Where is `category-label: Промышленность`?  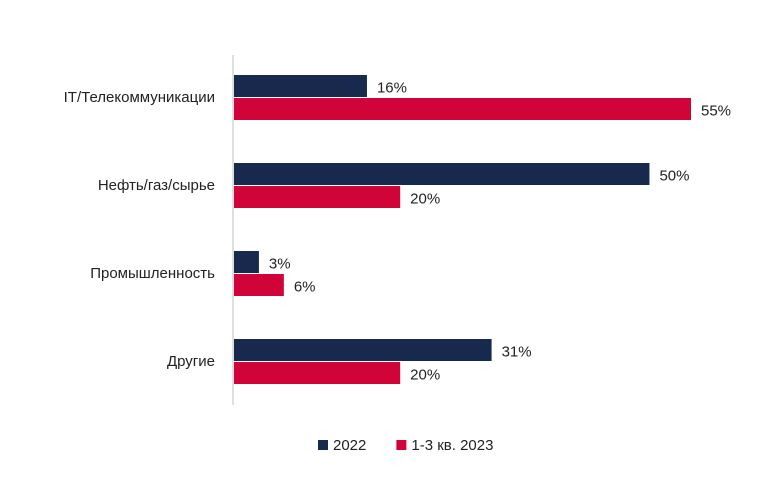
category-label: Промышленность is located at coordinates (152, 273).